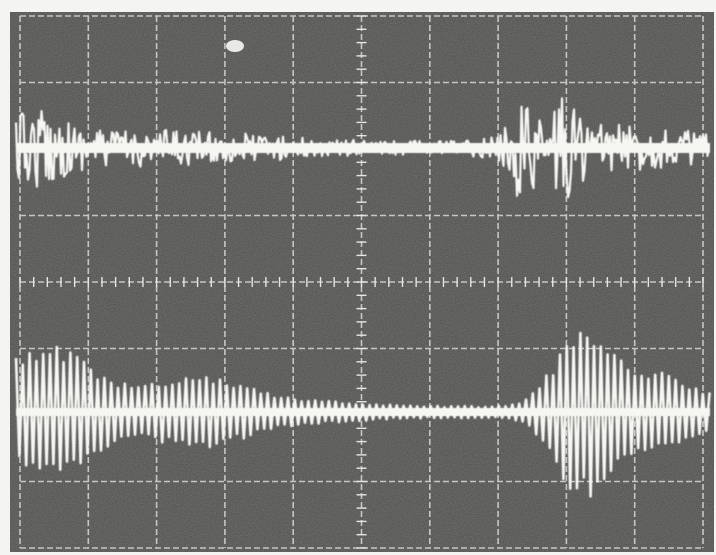  What do you see at coordinates (363, 148) in the screenshot?
I see `upper-trace-core` at bounding box center [363, 148].